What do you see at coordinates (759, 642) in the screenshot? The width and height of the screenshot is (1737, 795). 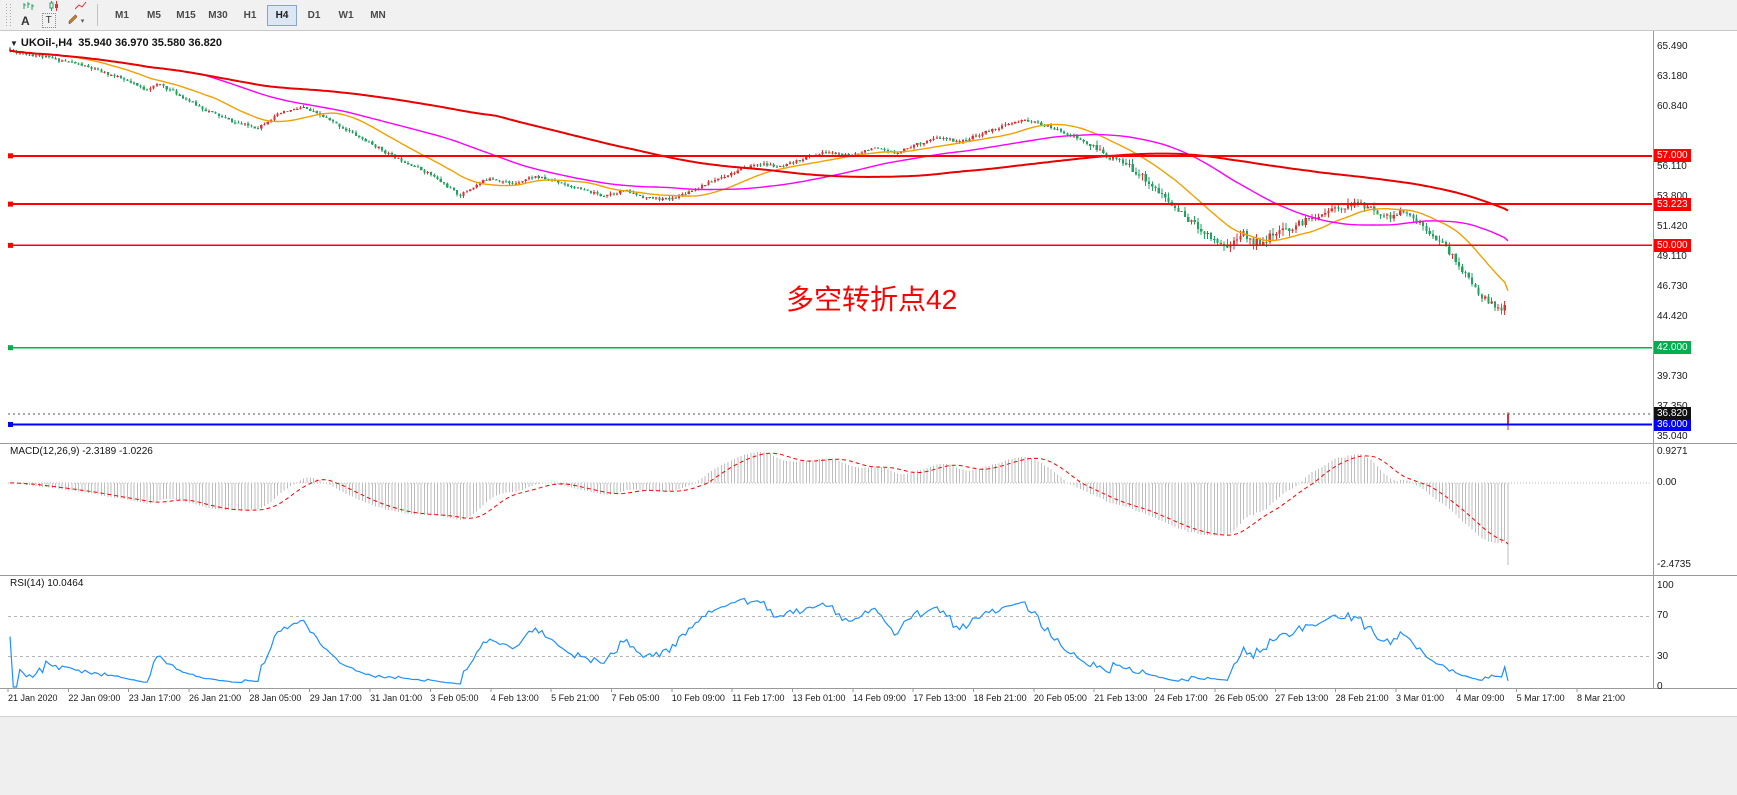 I see `rsi-line` at bounding box center [759, 642].